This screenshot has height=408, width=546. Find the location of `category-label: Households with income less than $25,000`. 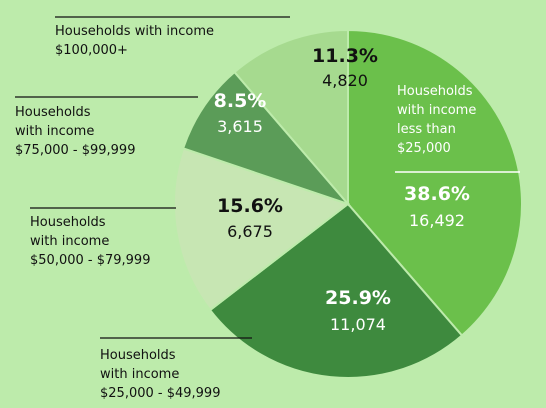

category-label: Households with income less than $25,000 is located at coordinates (437, 120).